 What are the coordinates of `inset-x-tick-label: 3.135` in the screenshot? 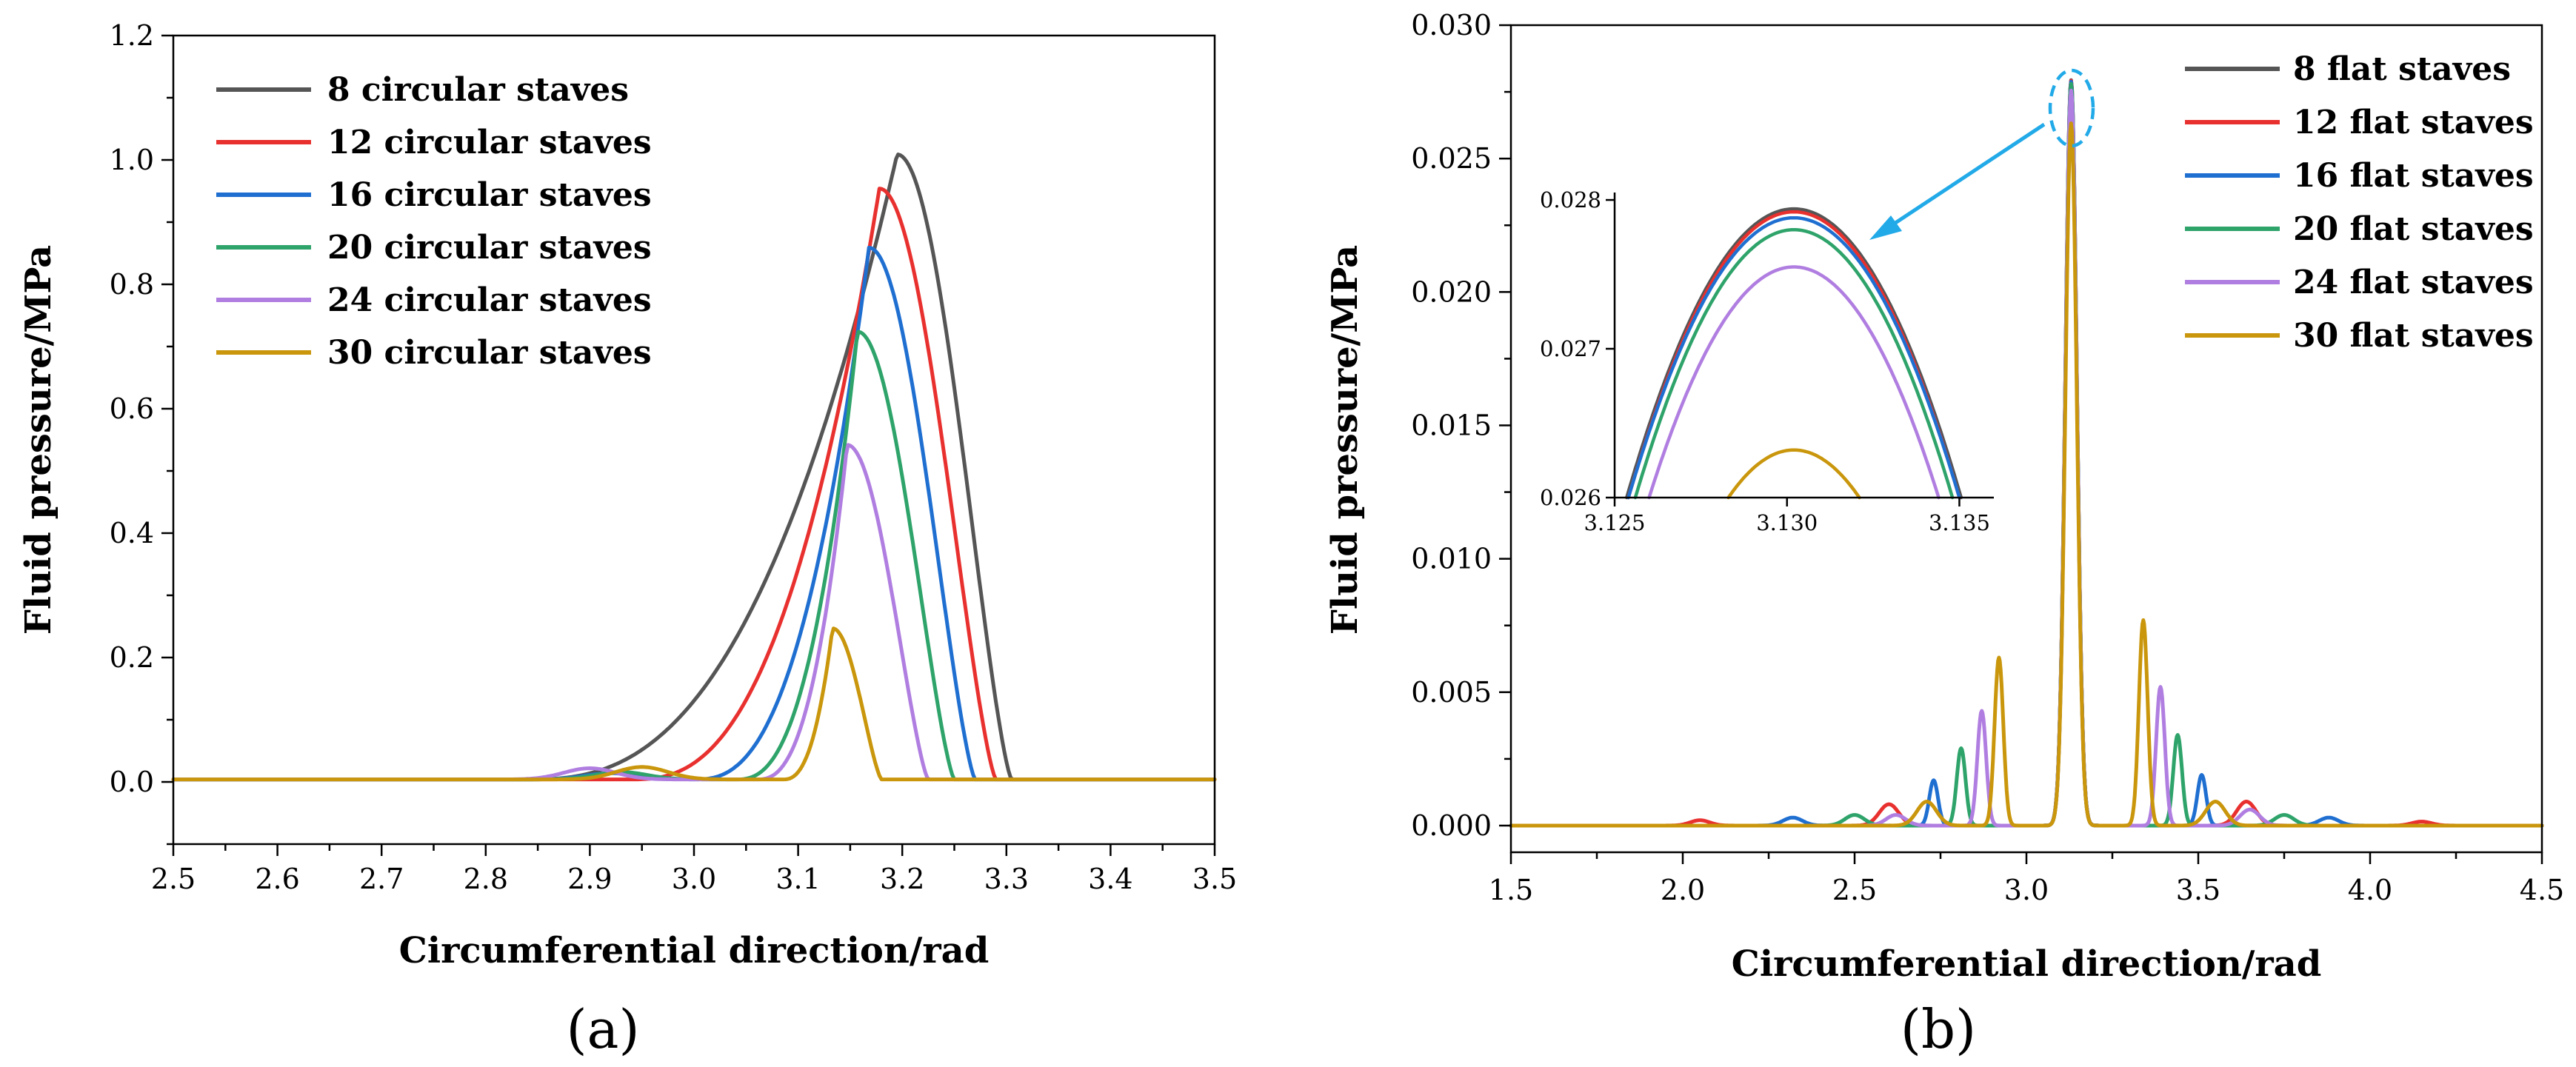 It's located at (1959, 522).